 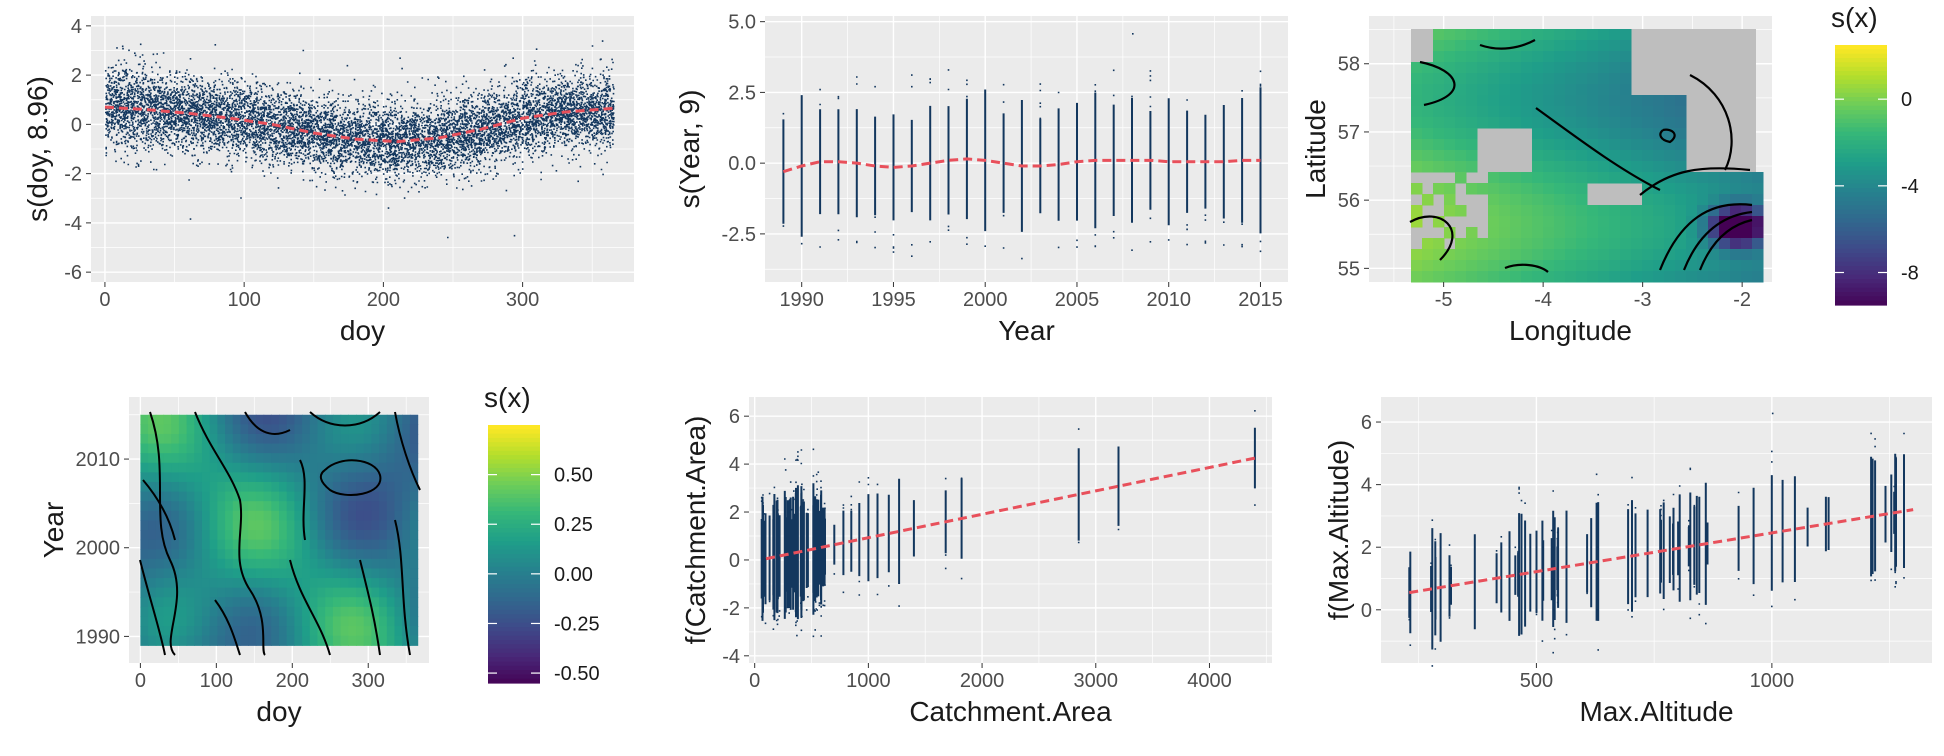 What do you see at coordinates (279, 530) in the screenshot?
I see `heatmap-cells` at bounding box center [279, 530].